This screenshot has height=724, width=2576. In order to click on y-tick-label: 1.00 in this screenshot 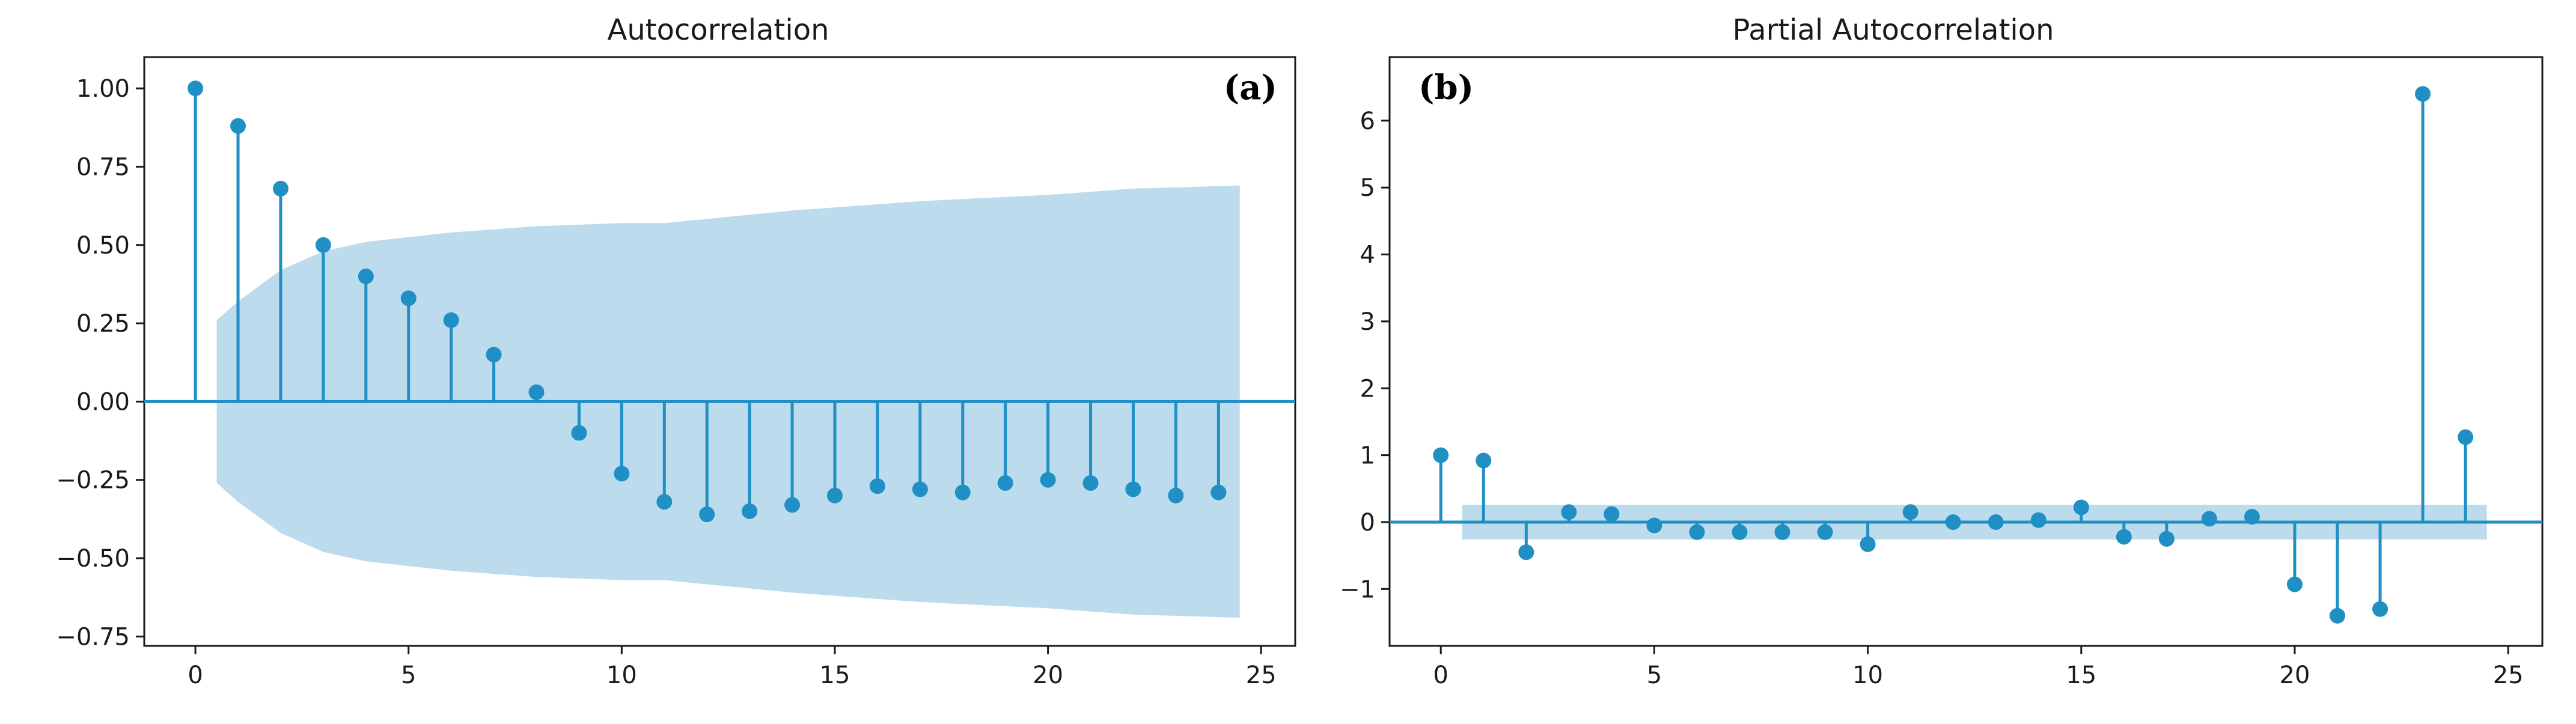, I will do `click(103, 89)`.